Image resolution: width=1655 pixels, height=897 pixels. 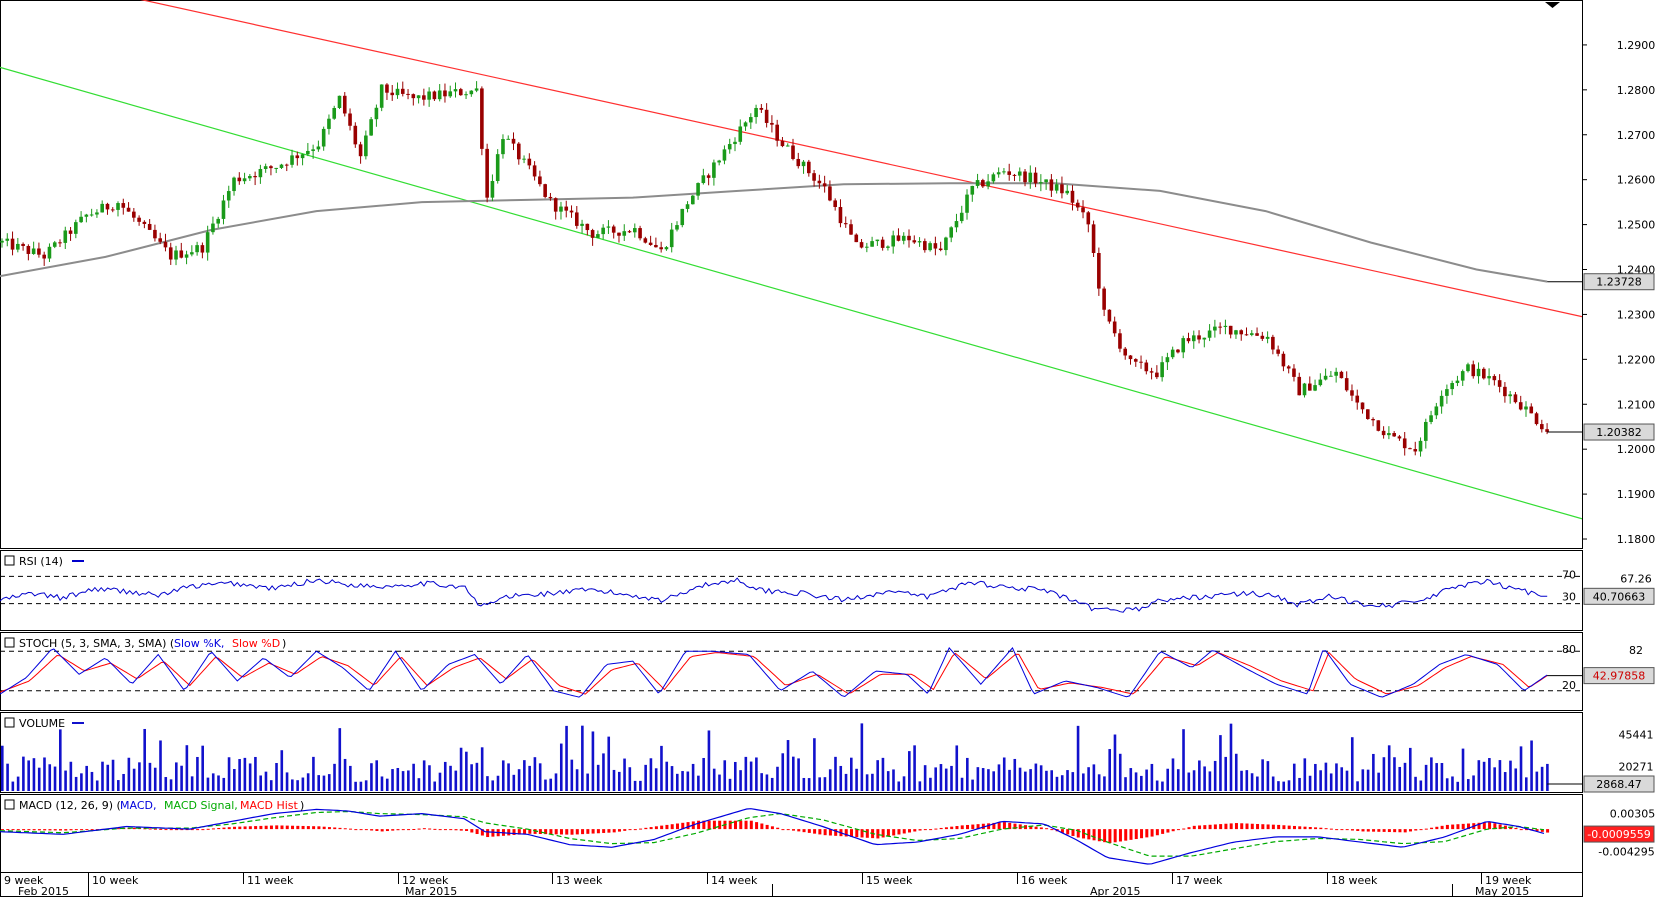 What do you see at coordinates (41, 561) in the screenshot?
I see `pane-title: RSI (14)` at bounding box center [41, 561].